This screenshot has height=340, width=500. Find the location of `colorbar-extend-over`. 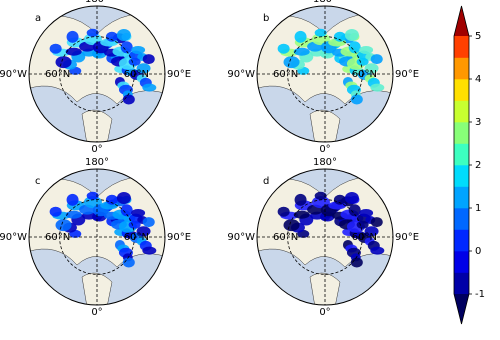

colorbar-extend-over is located at coordinates (461, 21).